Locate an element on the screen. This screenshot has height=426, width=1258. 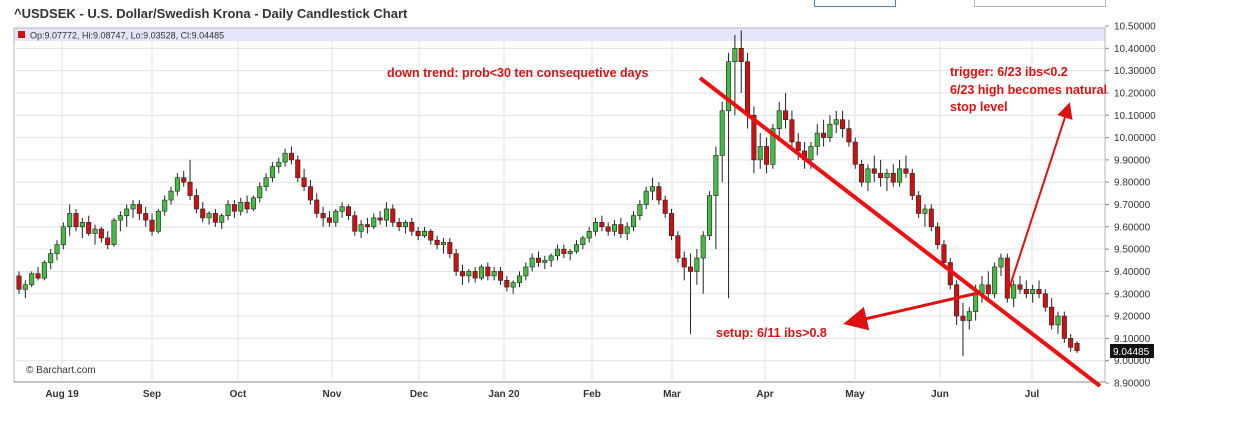
y-tick-label: 9.90000 is located at coordinates (1132, 160).